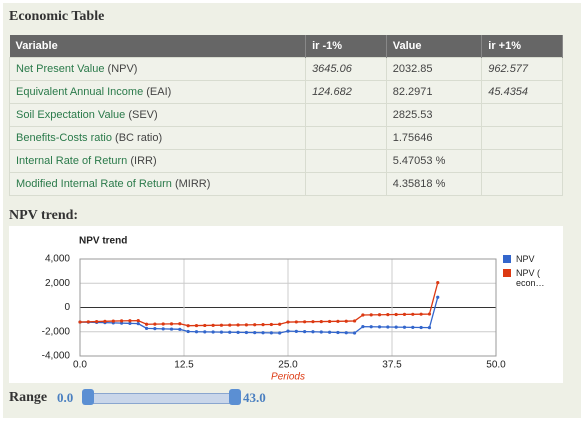  What do you see at coordinates (254, 397) in the screenshot?
I see `range-max: 43.0` at bounding box center [254, 397].